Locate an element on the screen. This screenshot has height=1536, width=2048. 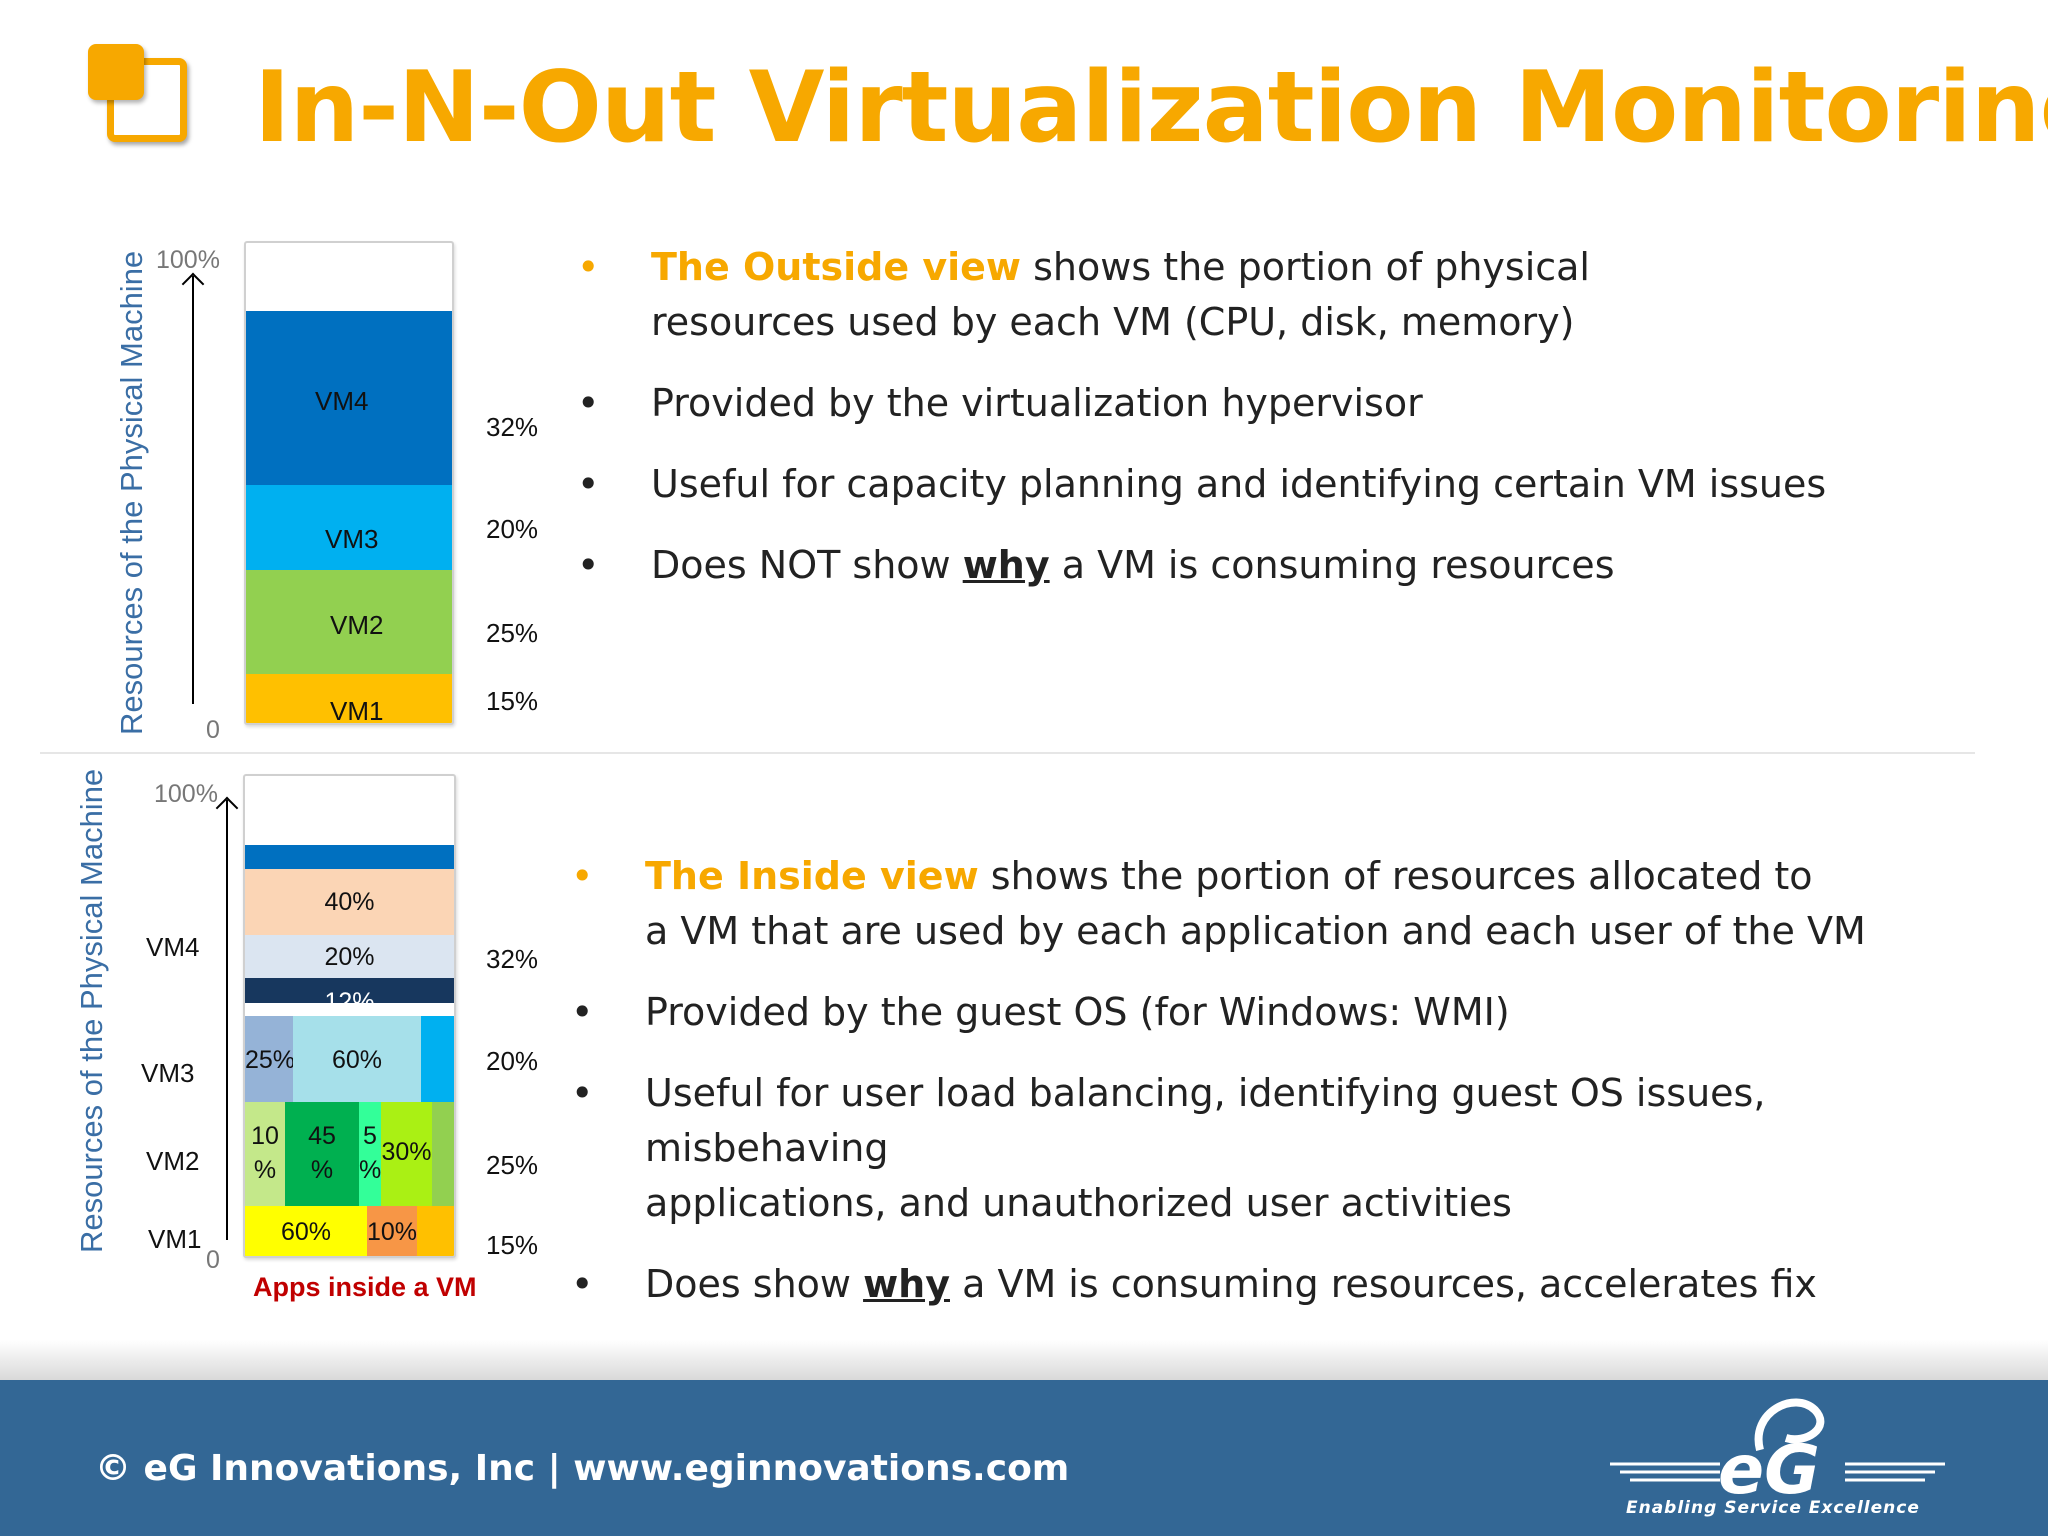
vm4-app-label: 20% is located at coordinates (349, 957).